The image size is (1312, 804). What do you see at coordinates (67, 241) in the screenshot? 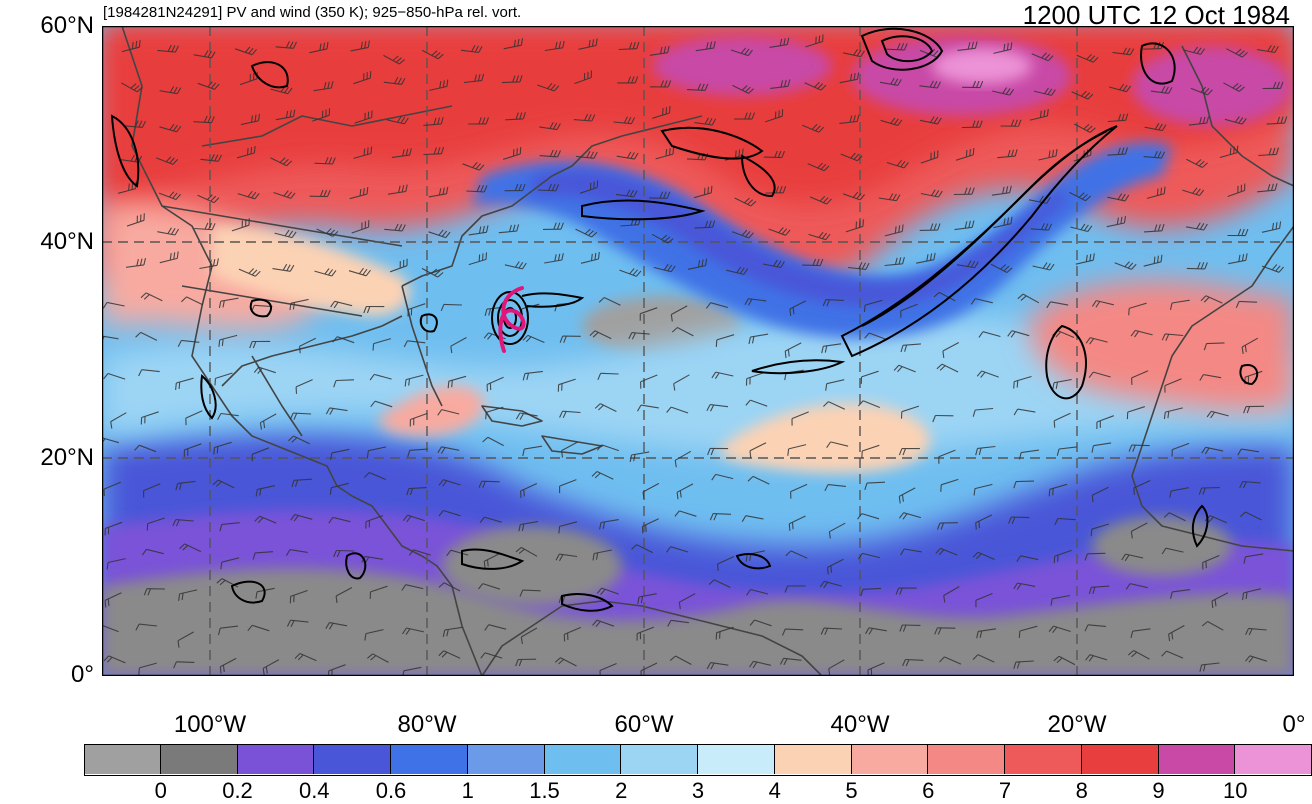
I see `lat-label-40n: 40°N` at bounding box center [67, 241].